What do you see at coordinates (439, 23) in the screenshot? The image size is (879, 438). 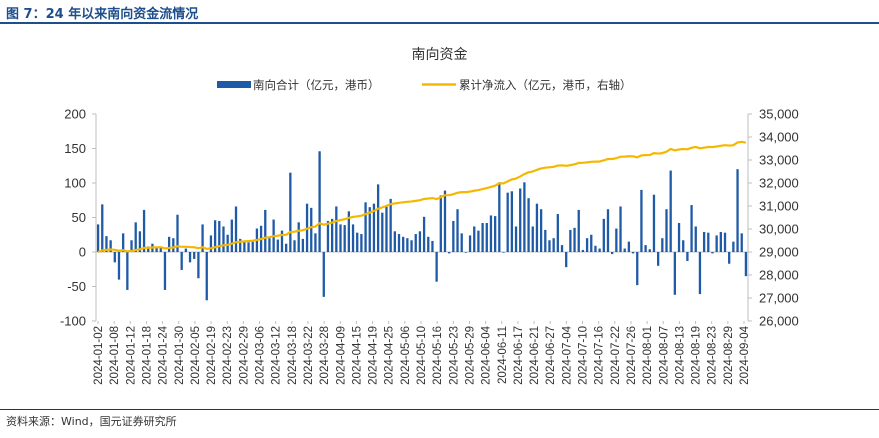 I see `header-rule` at bounding box center [439, 23].